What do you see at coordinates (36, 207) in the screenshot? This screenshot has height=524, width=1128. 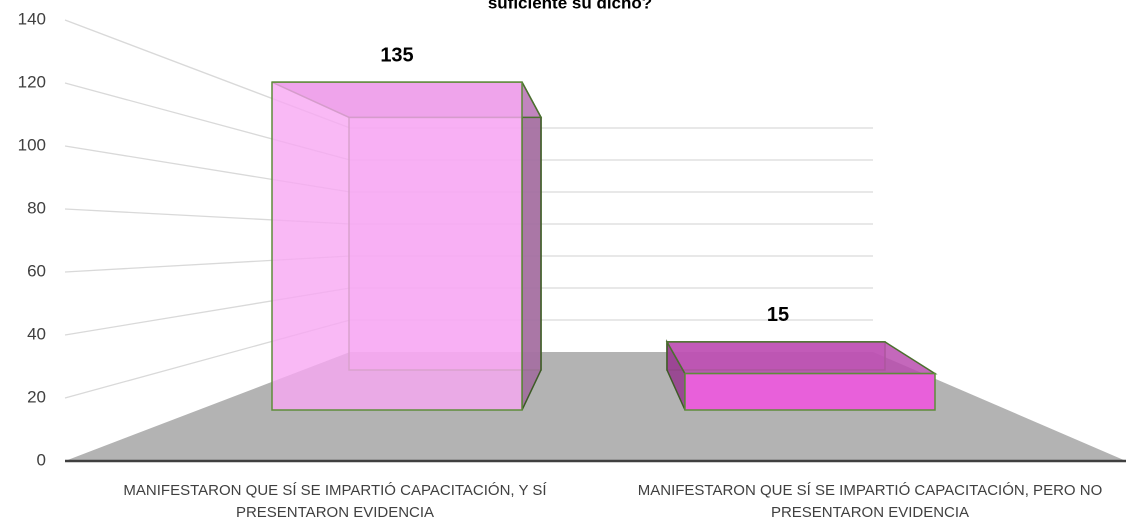 I see `y-tick-label: 80` at bounding box center [36, 207].